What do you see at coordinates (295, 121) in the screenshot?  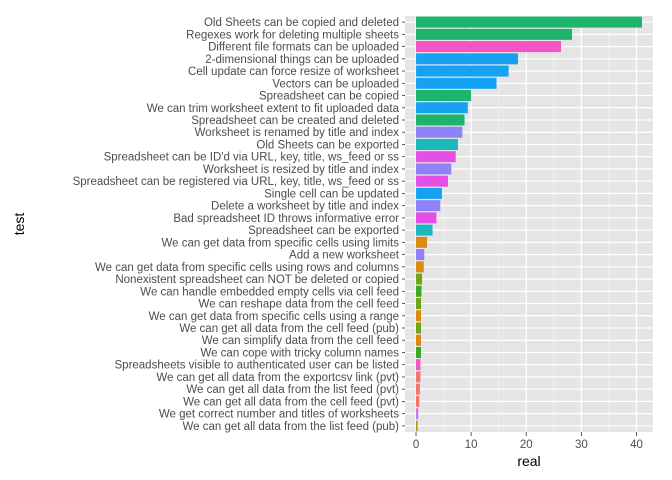 I see `category-label: Spreadsheet can be created and deleted` at bounding box center [295, 121].